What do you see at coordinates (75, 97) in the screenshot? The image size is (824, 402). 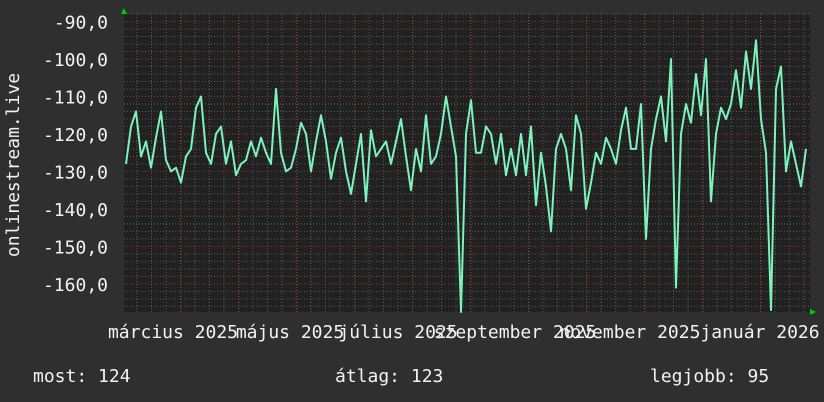 I see `y-tick-label: -110,0` at bounding box center [75, 97].